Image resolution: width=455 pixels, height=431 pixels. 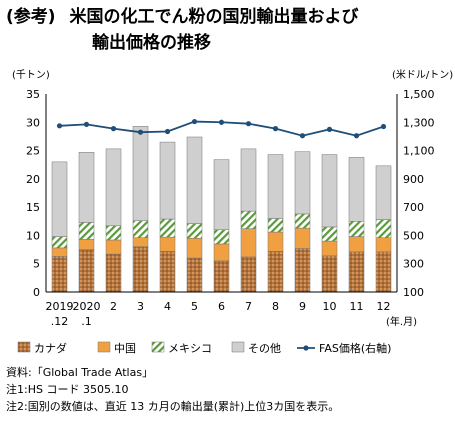 What do you see at coordinates (33, 94) in the screenshot?
I see `y-tick-label: 35` at bounding box center [33, 94].